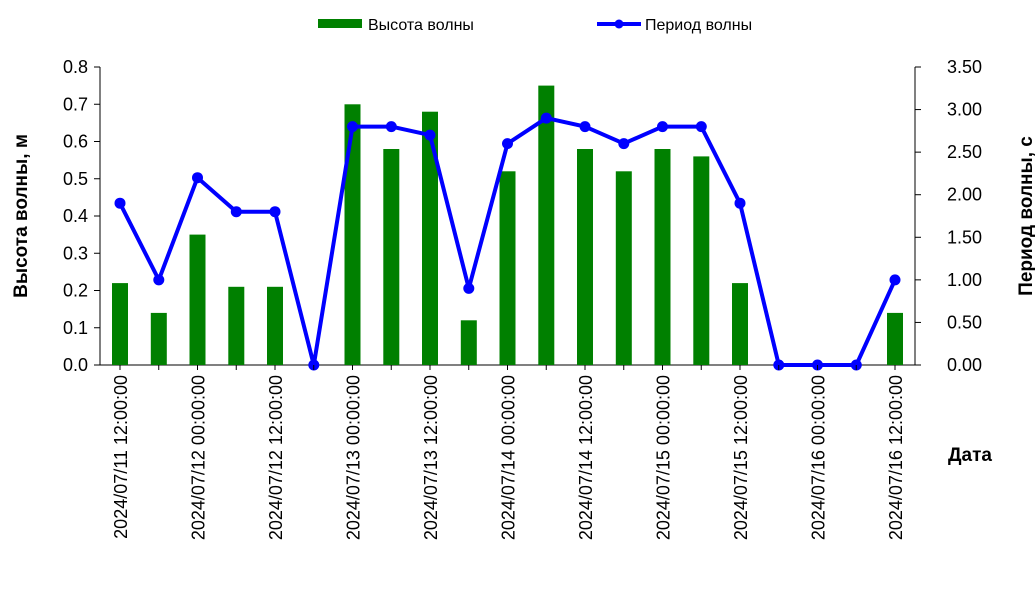  I want to click on left-tick-label: 0.8, so click(75, 67).